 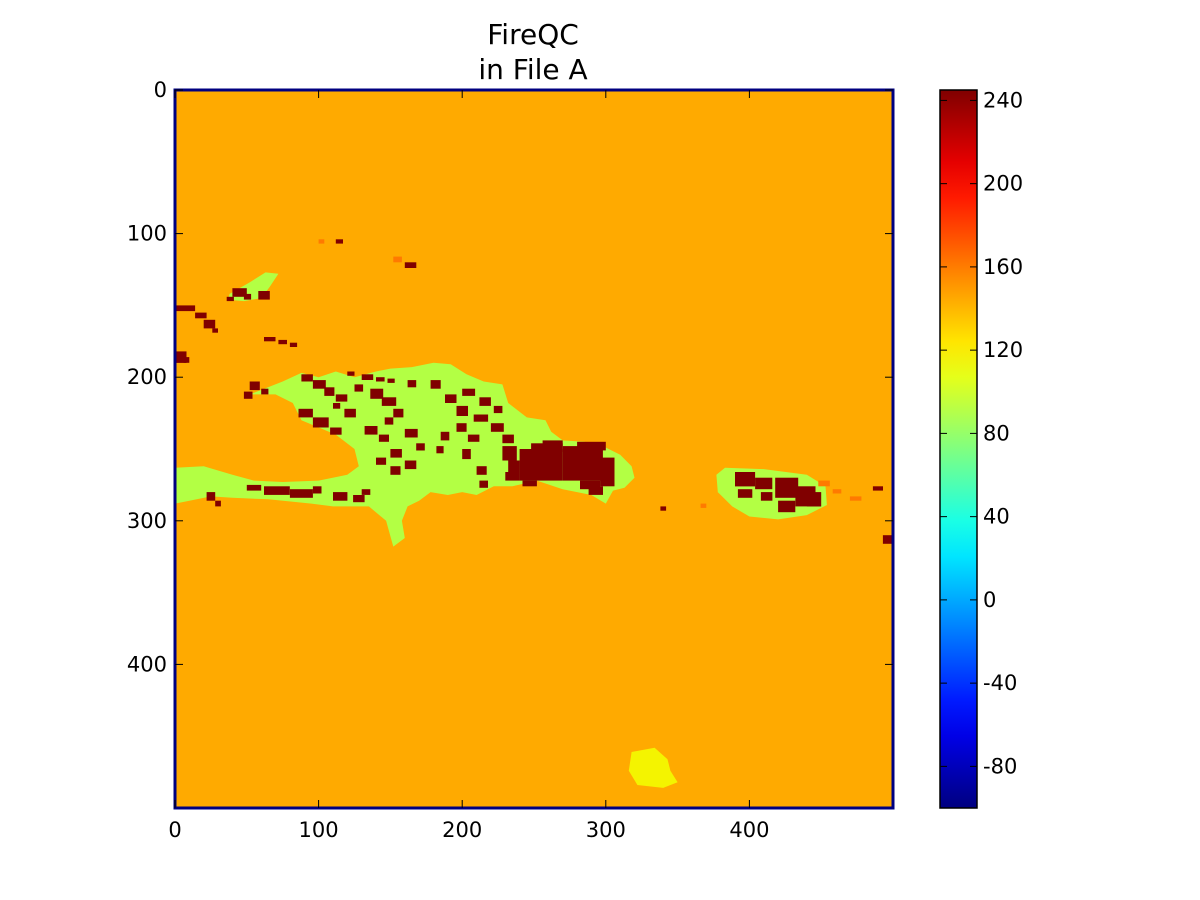 I want to click on colorbar-tick-label: 200, so click(x=1003, y=184).